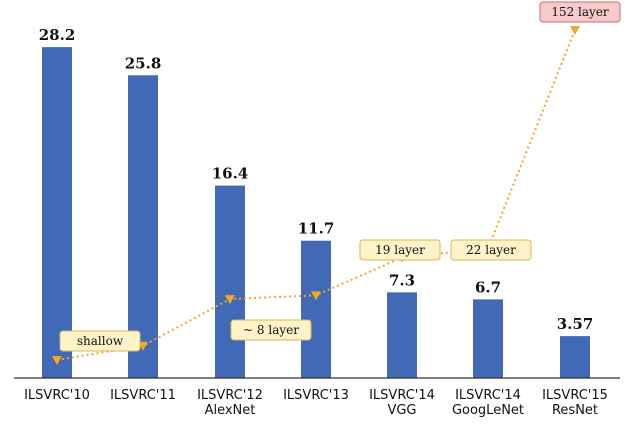  I want to click on value-label-5: 6.7, so click(488, 287).